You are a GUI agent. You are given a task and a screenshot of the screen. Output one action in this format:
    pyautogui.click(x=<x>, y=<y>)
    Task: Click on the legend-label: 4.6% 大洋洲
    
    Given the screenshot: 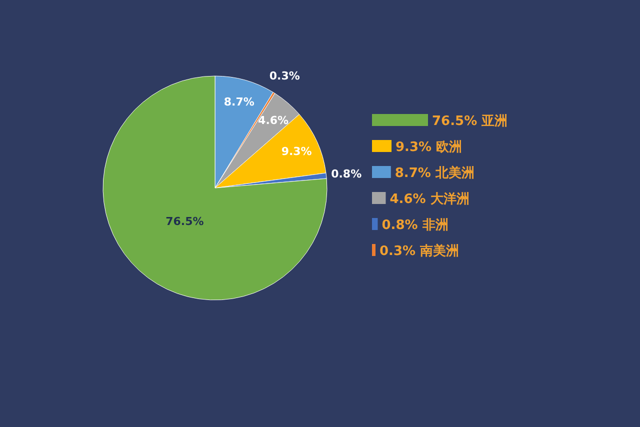 What is the action you would take?
    pyautogui.click(x=430, y=199)
    